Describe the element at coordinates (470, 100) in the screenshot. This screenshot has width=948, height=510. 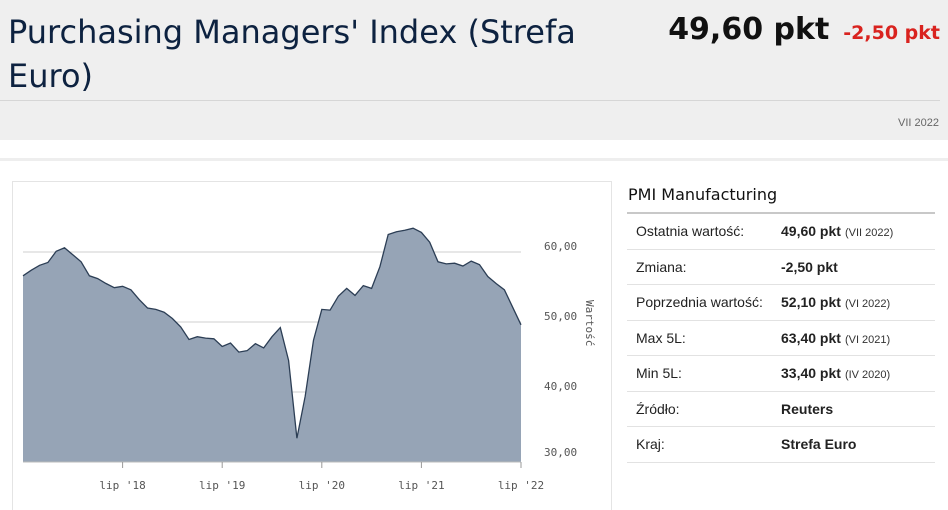
I see `header-divider` at that location.